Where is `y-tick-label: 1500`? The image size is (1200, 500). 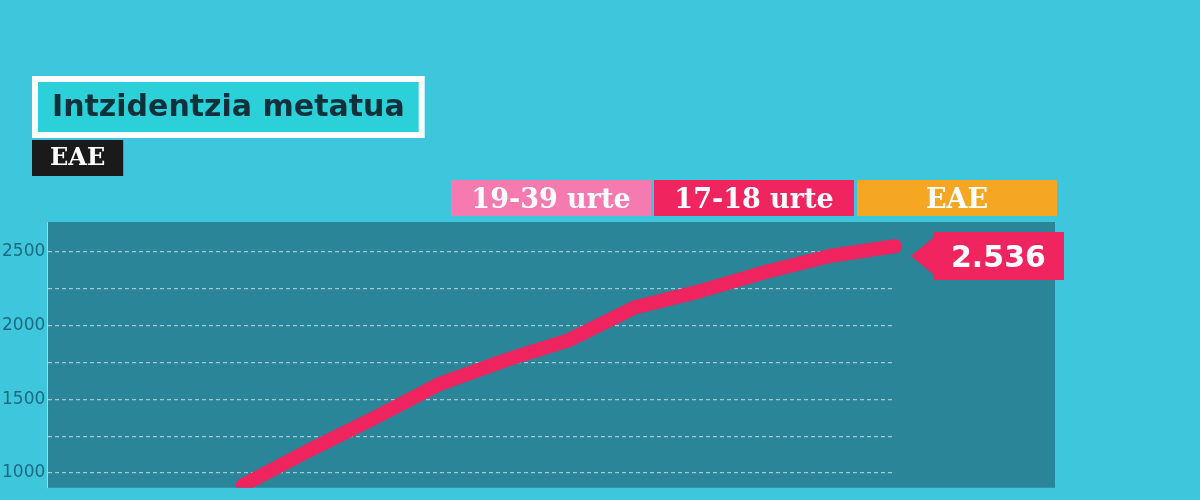 y-tick-label: 1500 is located at coordinates (24, 397).